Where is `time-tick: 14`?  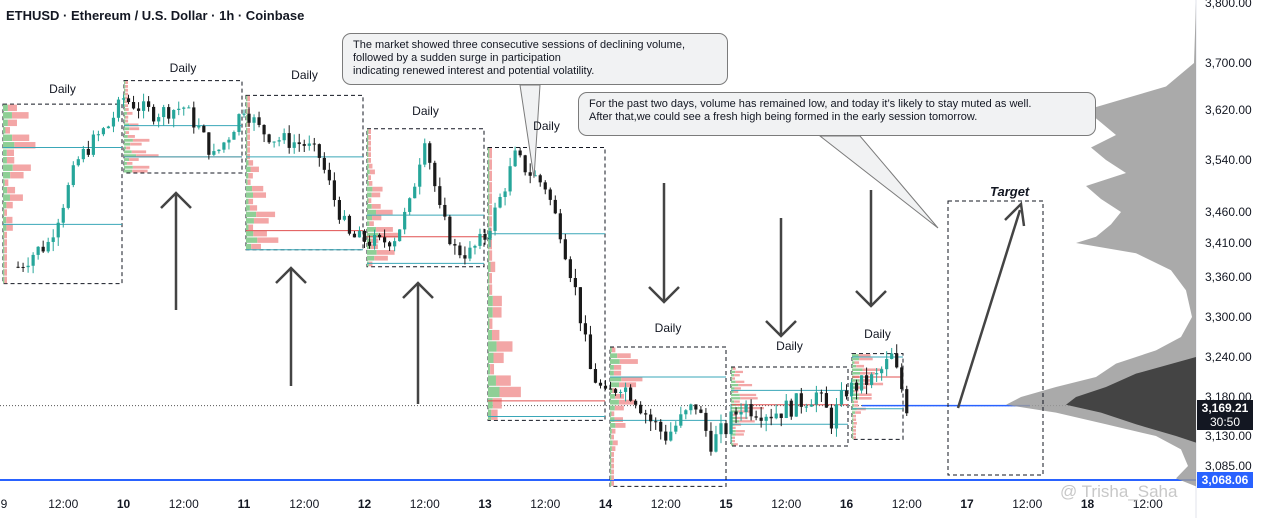 time-tick: 14 is located at coordinates (605, 504).